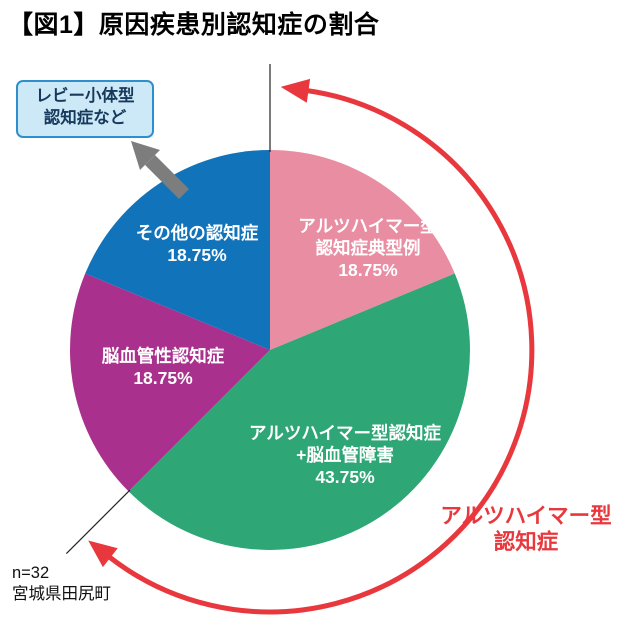 This screenshot has height=624, width=630. Describe the element at coordinates (167, 177) in the screenshot. I see `callout-arrow-shaft` at that location.